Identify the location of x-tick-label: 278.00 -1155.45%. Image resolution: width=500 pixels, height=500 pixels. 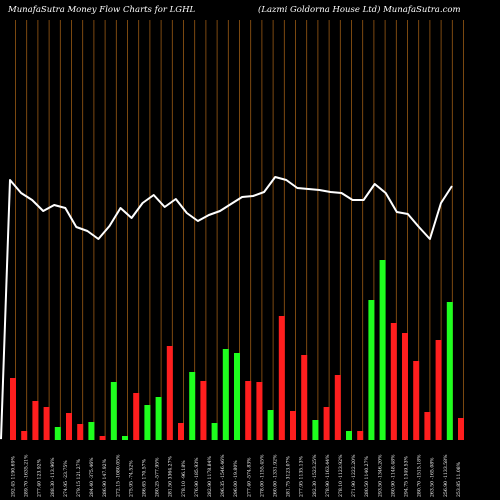
(262, 475).